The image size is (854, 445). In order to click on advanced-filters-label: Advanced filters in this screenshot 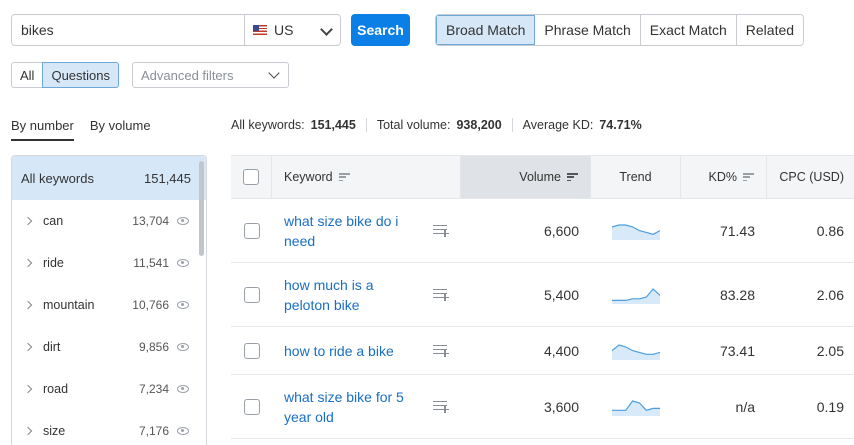, I will do `click(187, 75)`.